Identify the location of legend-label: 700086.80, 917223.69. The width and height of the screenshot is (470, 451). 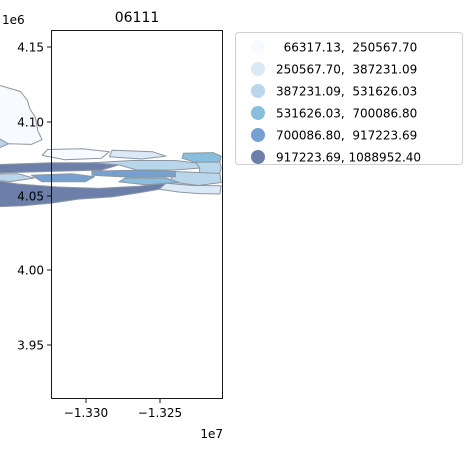
(346, 136).